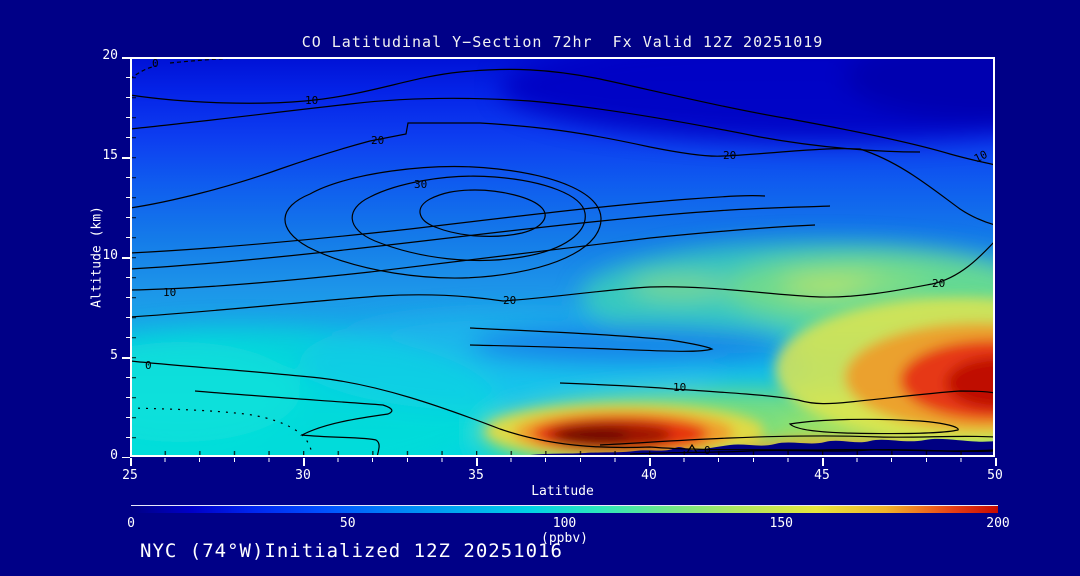  I want to click on init-info-text: NYC (74°W)Initialized 12Z 20251016, so click(351, 551).